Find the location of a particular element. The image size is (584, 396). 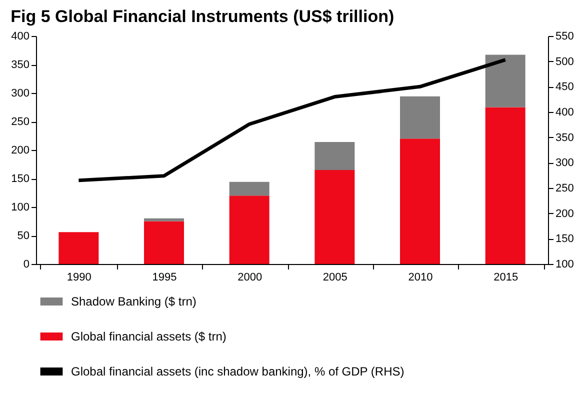

y-tick-label: 0 is located at coordinates (26, 264).